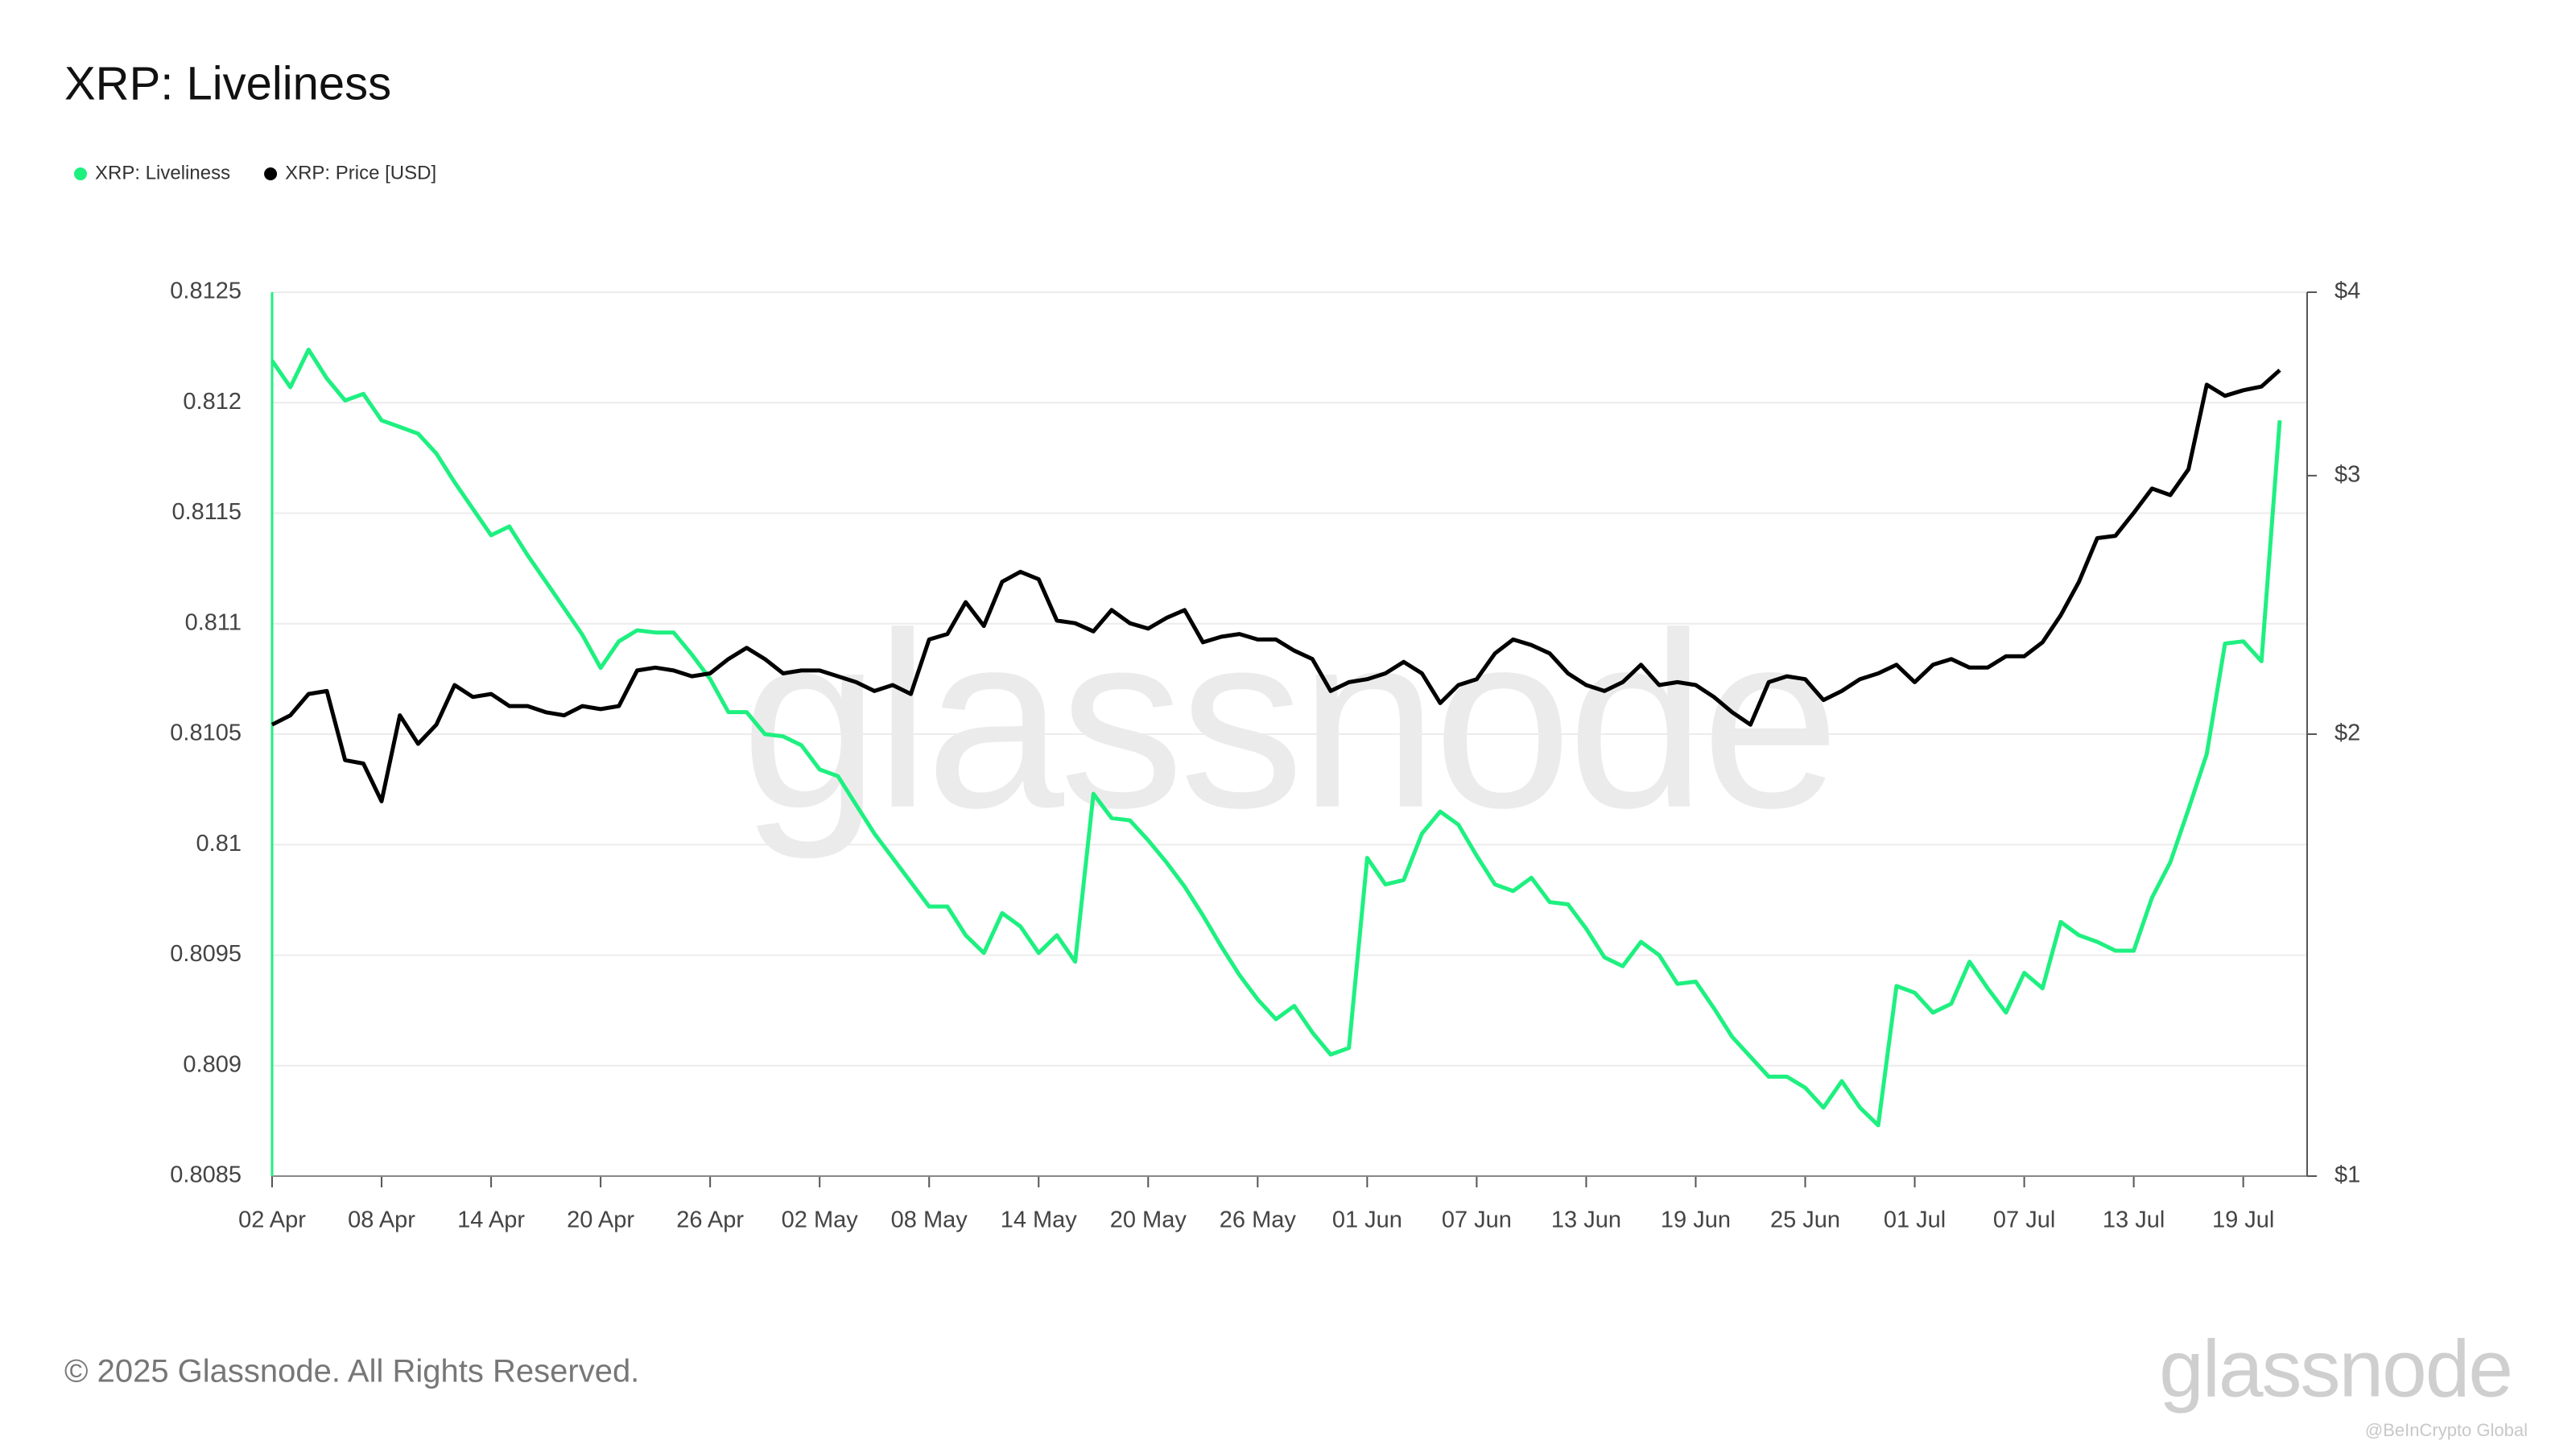  I want to click on x-tick-label: 08 Apr, so click(381, 1220).